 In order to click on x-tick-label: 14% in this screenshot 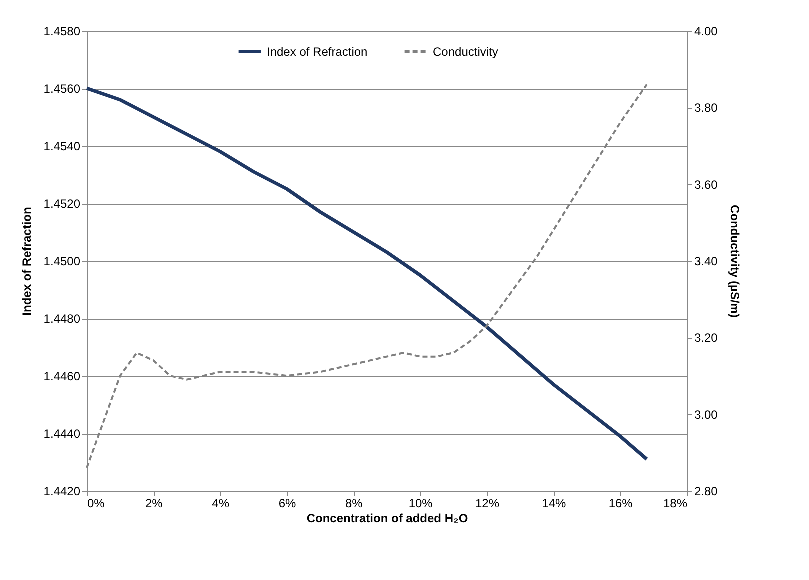, I will do `click(554, 503)`.